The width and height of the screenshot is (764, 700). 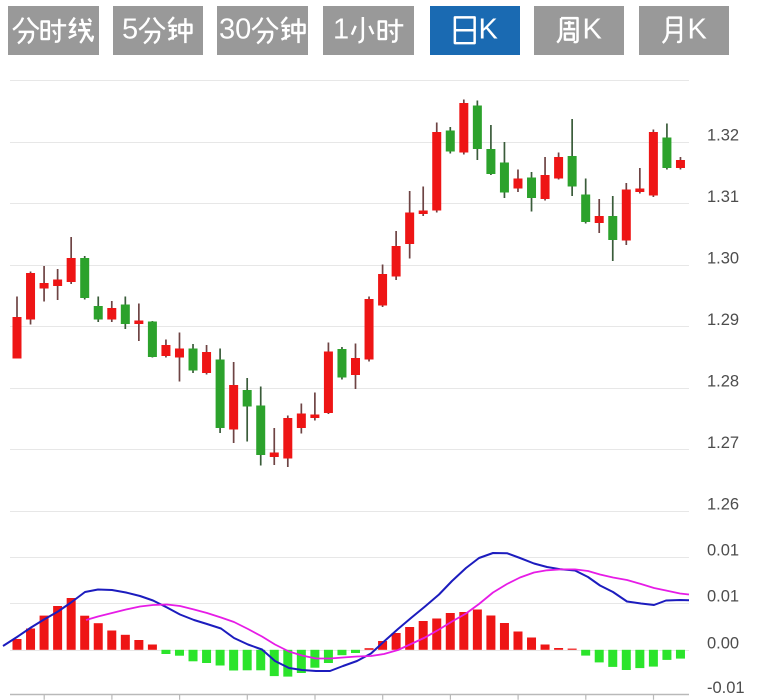 I want to click on svg-text: 1.32, so click(x=723, y=136).